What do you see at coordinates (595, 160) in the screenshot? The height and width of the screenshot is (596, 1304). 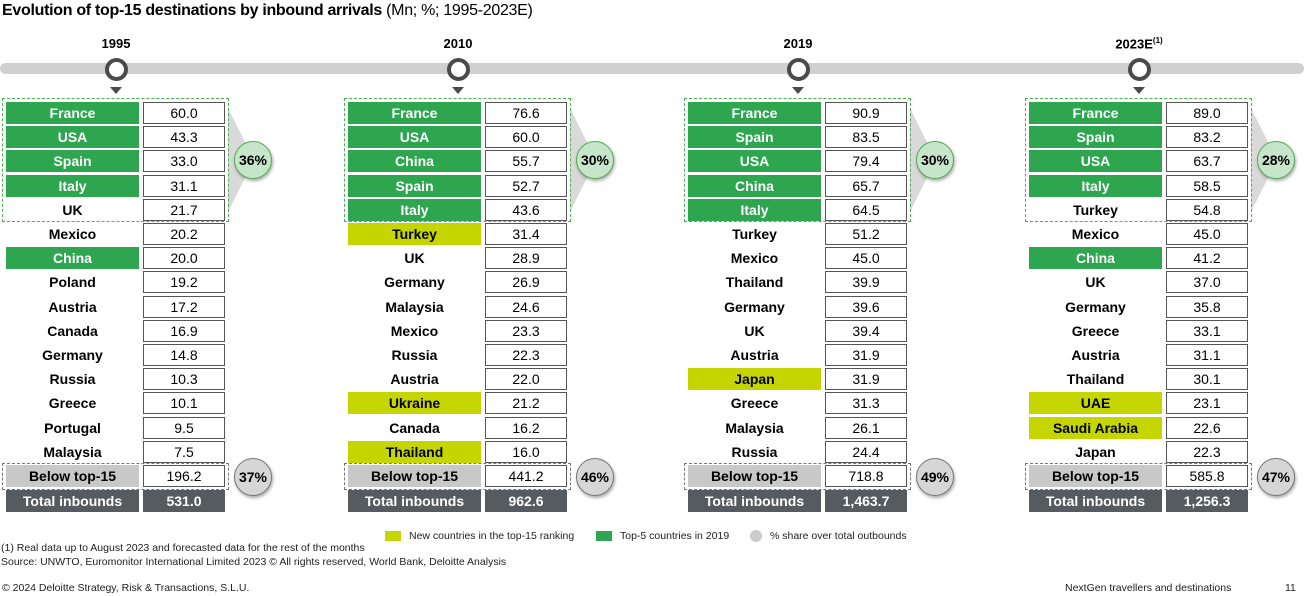 I see `top5-share-badge: 30%` at bounding box center [595, 160].